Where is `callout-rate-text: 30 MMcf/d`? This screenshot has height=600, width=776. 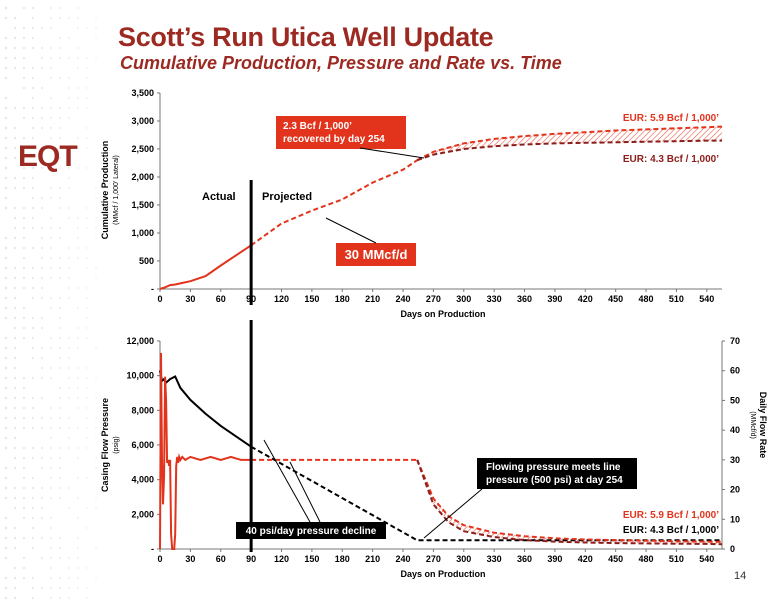
callout-rate-text: 30 MMcf/d is located at coordinates (376, 254).